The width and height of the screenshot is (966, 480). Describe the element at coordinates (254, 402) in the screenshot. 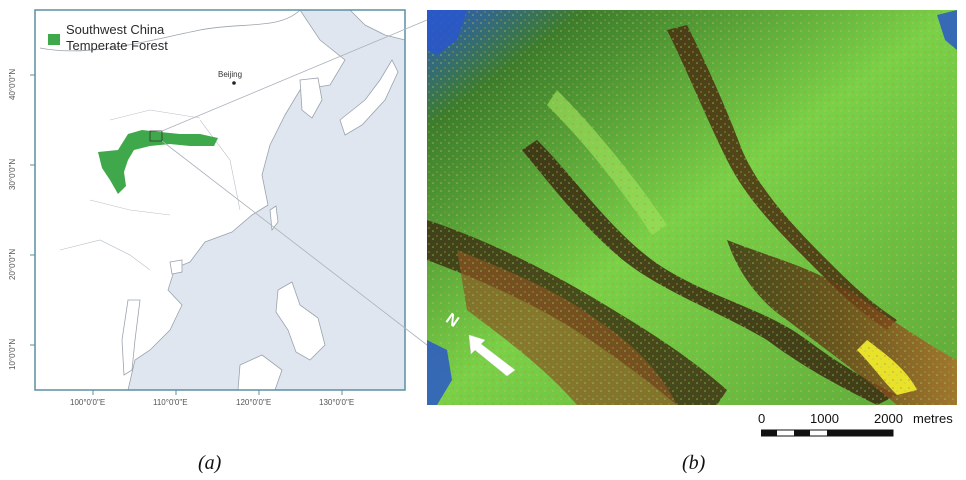

I see `lon-label-120: 120°0'0"E` at that location.